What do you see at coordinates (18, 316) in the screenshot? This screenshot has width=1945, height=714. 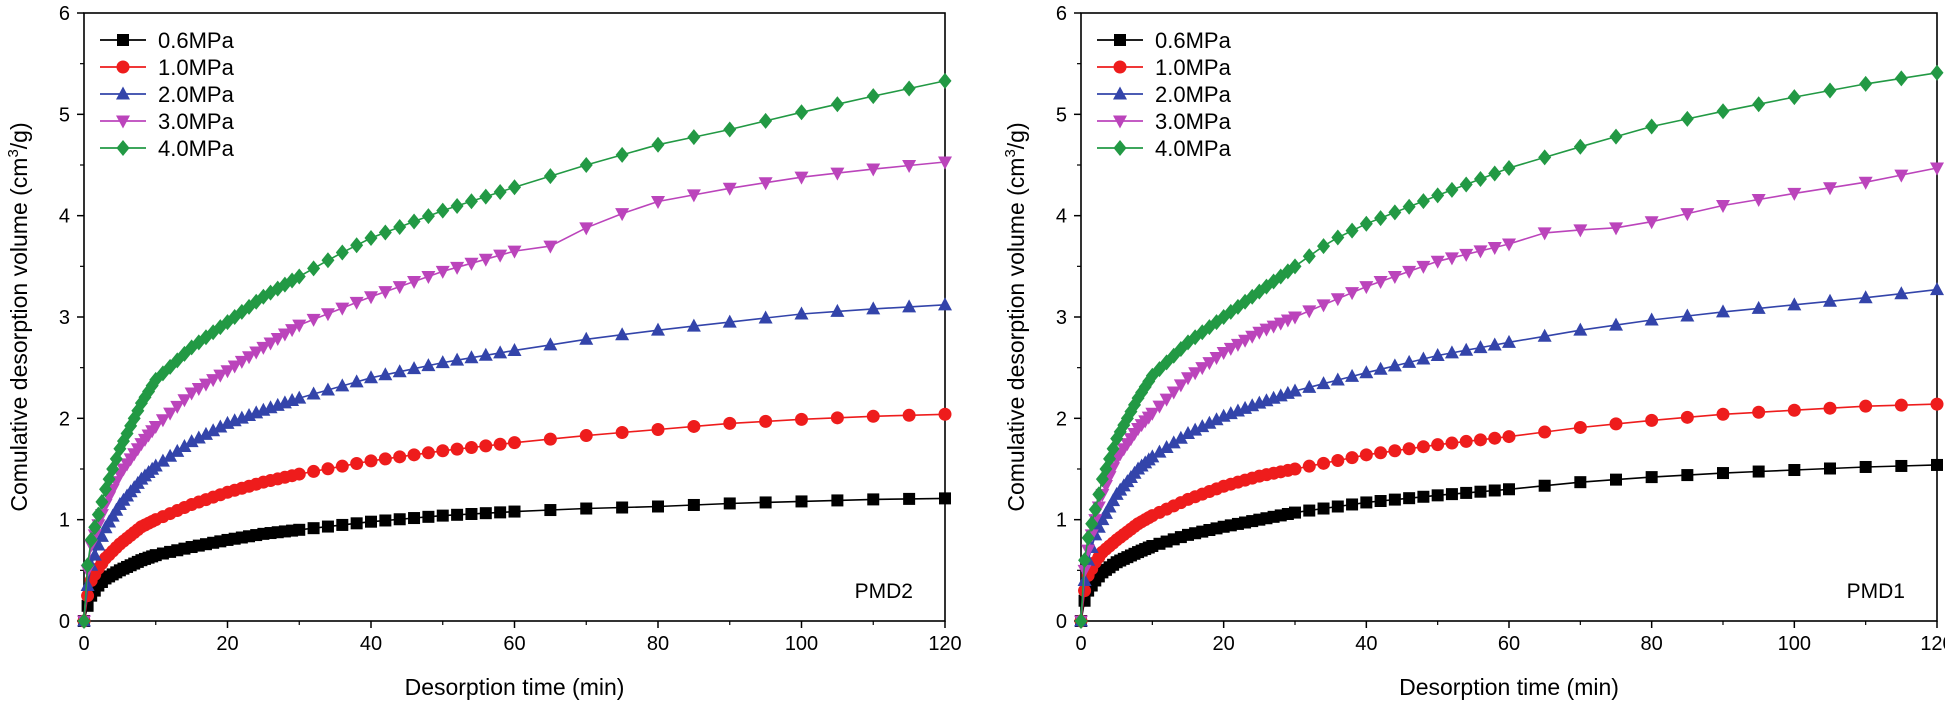 I see `y-axis-label: Comulative desorption volume (cm3/g)` at bounding box center [18, 316].